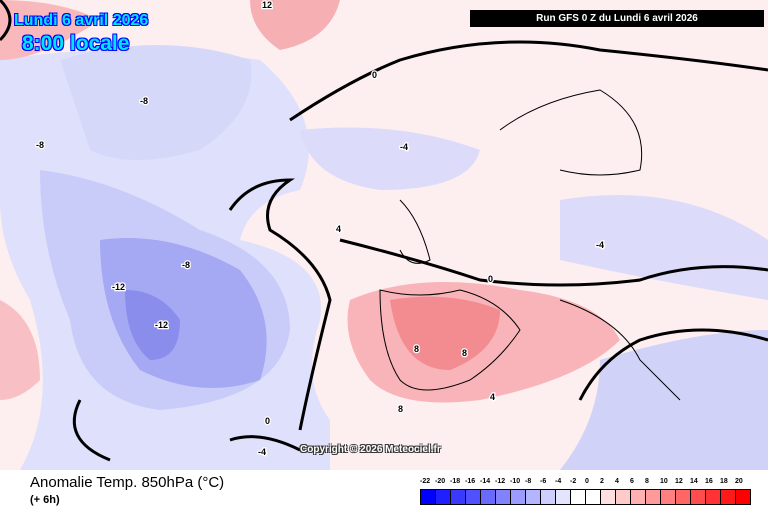 The image size is (768, 512). Describe the element at coordinates (45, 500) in the screenshot. I see `lead-time: (+ 6h)` at that location.